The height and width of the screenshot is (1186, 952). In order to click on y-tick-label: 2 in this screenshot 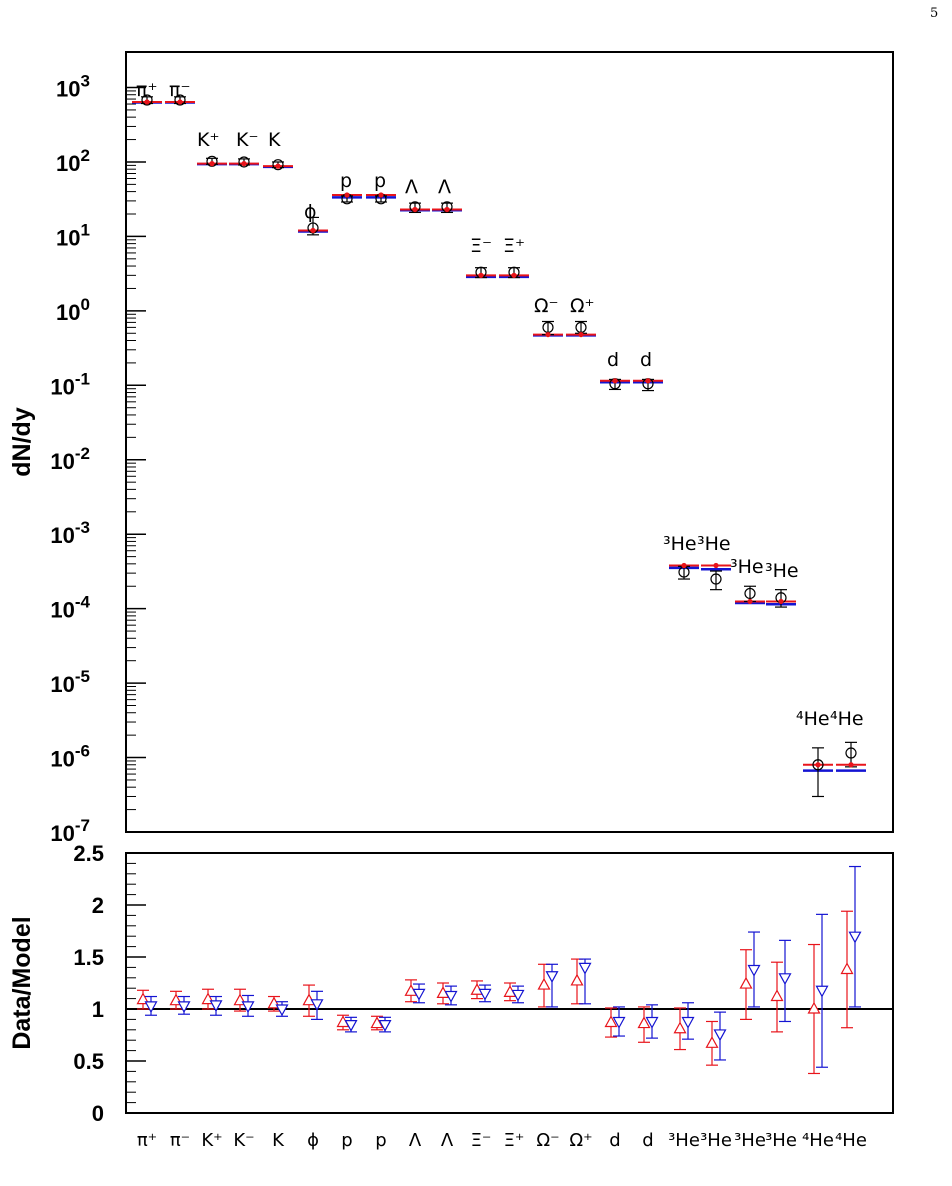, I will do `click(98, 905)`.